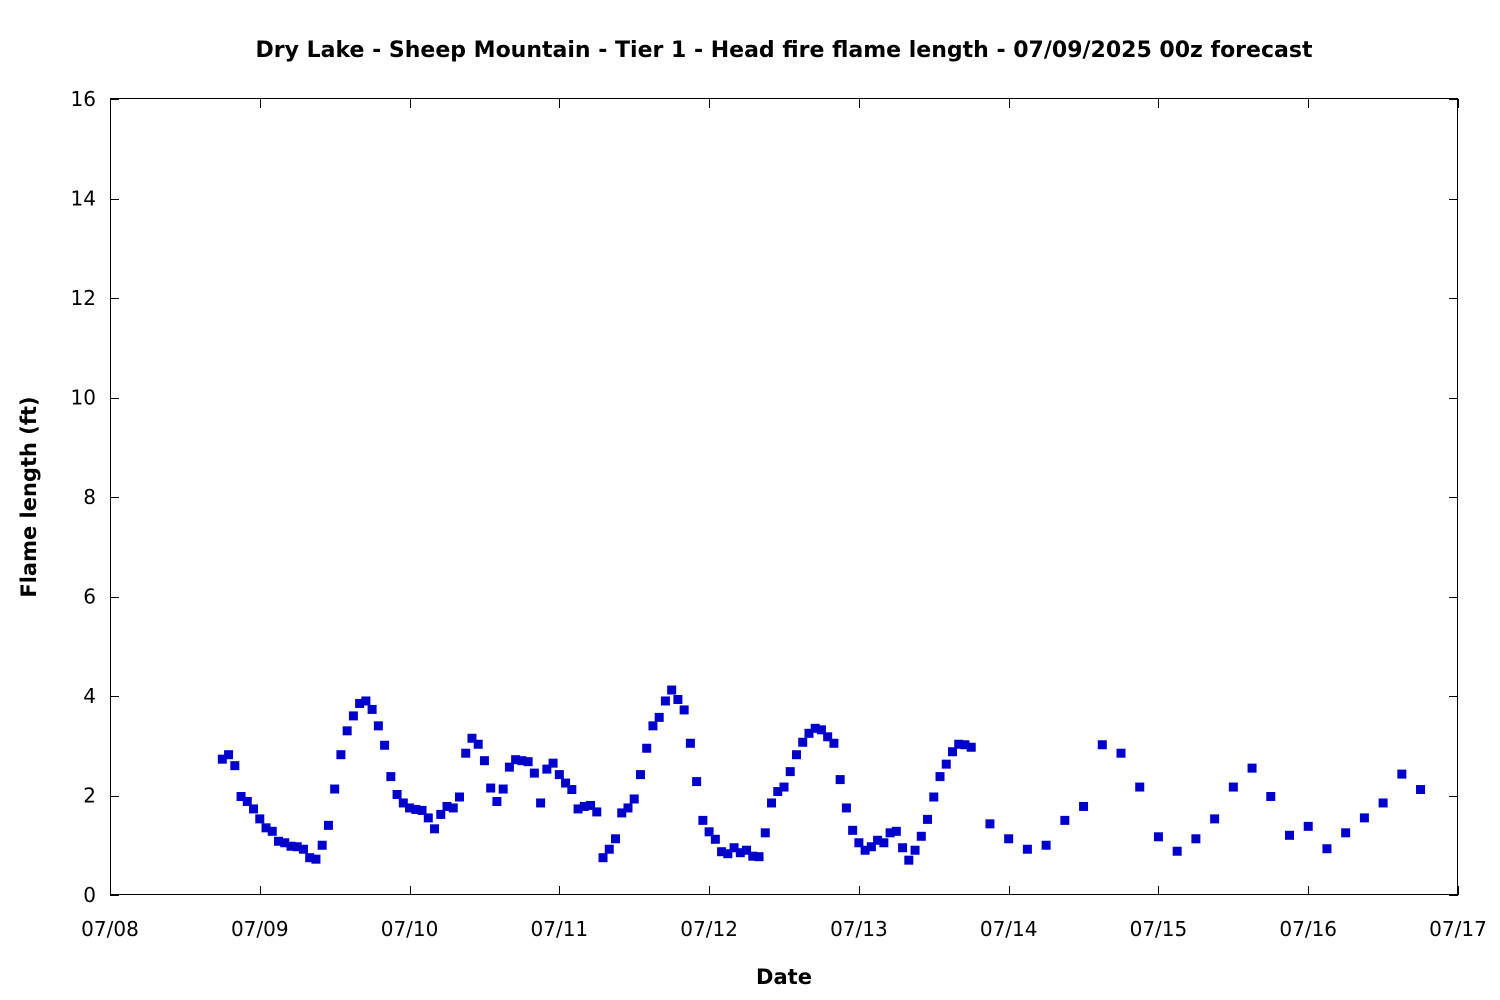 The height and width of the screenshot is (1000, 1500). I want to click on x-tick-label: 07/17, so click(1458, 929).